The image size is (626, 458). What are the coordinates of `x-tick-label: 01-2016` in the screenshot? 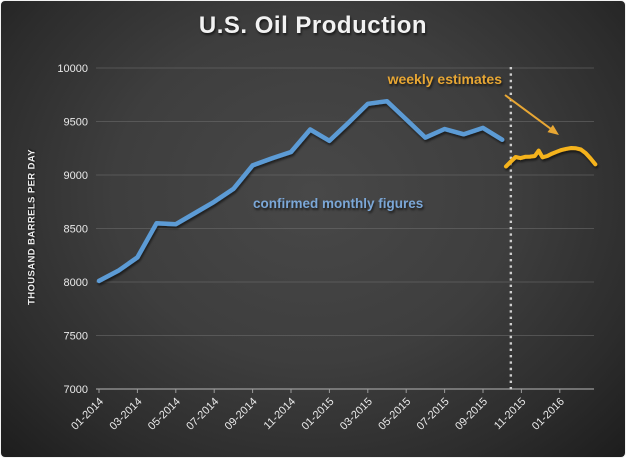 It's located at (548, 414).